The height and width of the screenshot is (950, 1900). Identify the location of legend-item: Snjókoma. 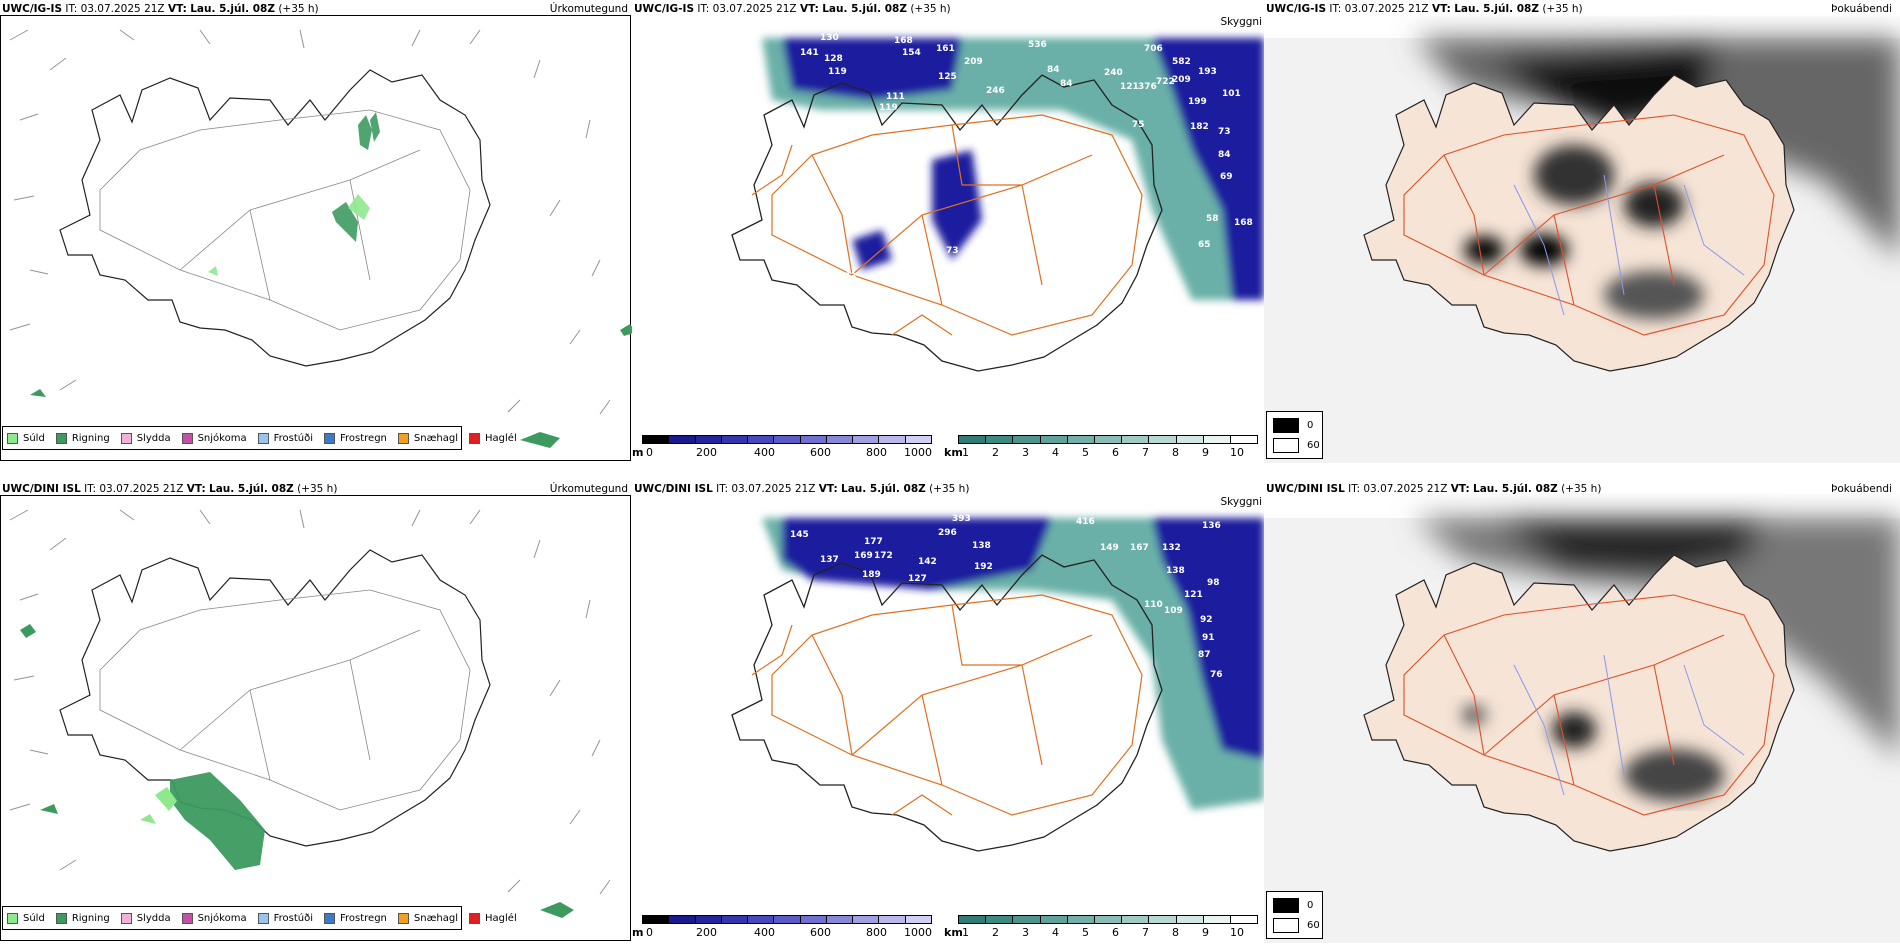
(214, 438).